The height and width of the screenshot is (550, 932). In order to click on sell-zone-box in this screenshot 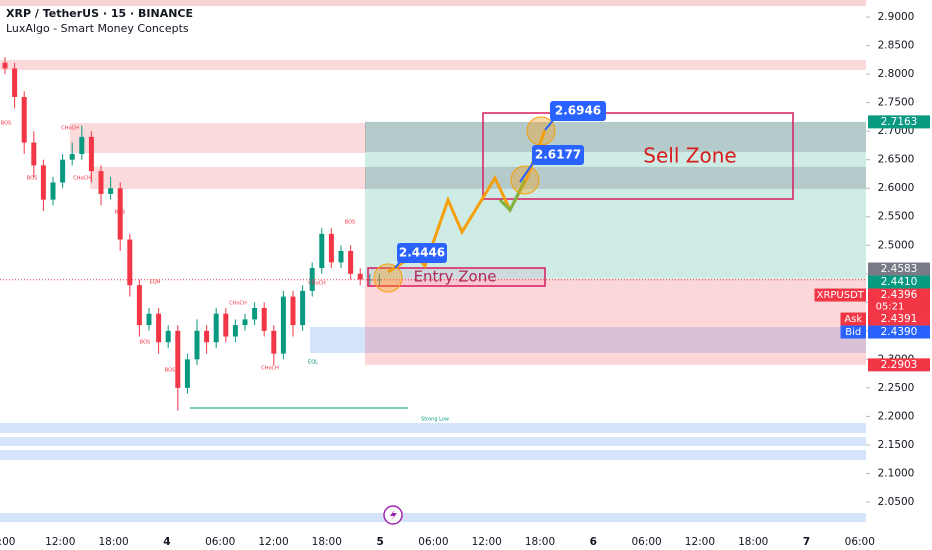, I will do `click(638, 156)`.